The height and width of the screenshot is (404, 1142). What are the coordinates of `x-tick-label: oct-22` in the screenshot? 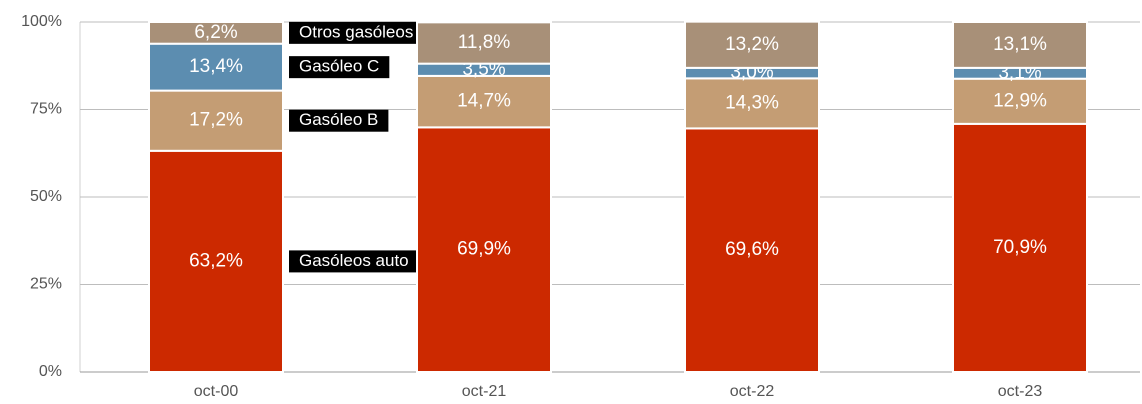 It's located at (752, 391).